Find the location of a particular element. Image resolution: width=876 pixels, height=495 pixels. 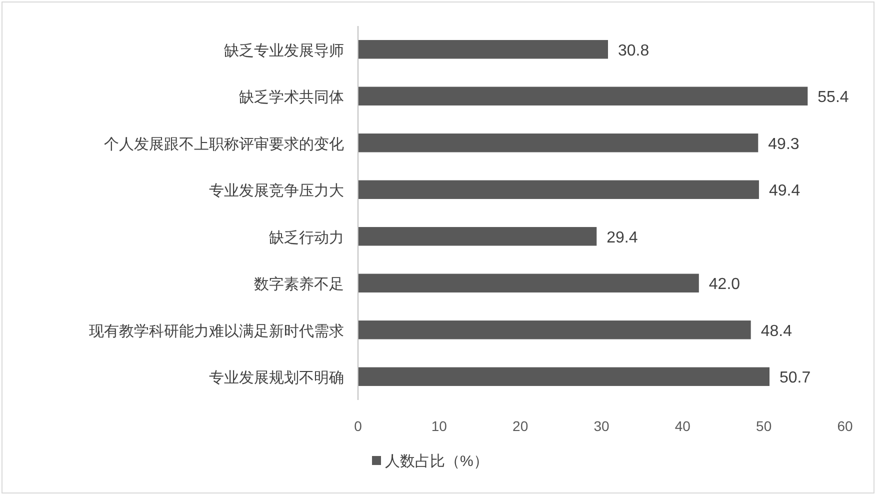

x-tick-label: 20 is located at coordinates (520, 426).